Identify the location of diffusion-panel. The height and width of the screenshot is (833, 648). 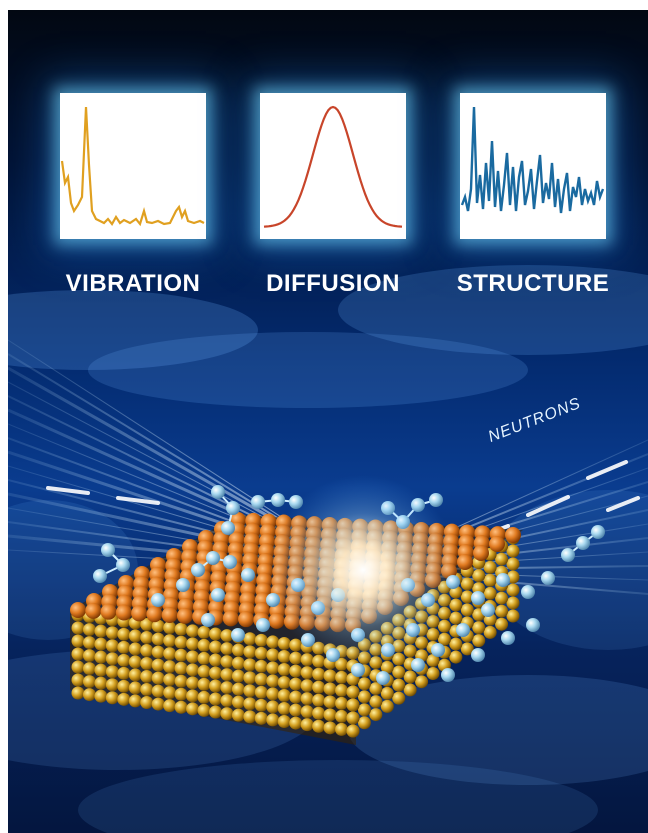
(333, 166).